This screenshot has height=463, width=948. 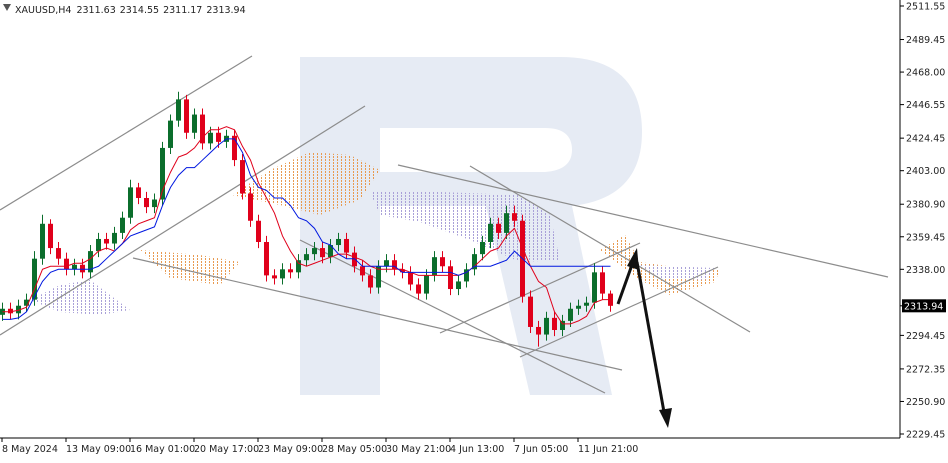 What do you see at coordinates (226, 449) in the screenshot?
I see `x-tick-label: 20 May 17:00` at bounding box center [226, 449].